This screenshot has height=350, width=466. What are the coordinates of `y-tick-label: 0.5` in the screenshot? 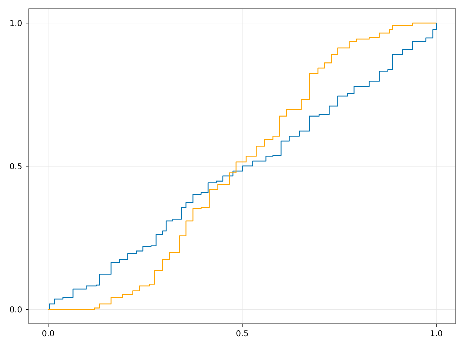 It's located at (16, 166).